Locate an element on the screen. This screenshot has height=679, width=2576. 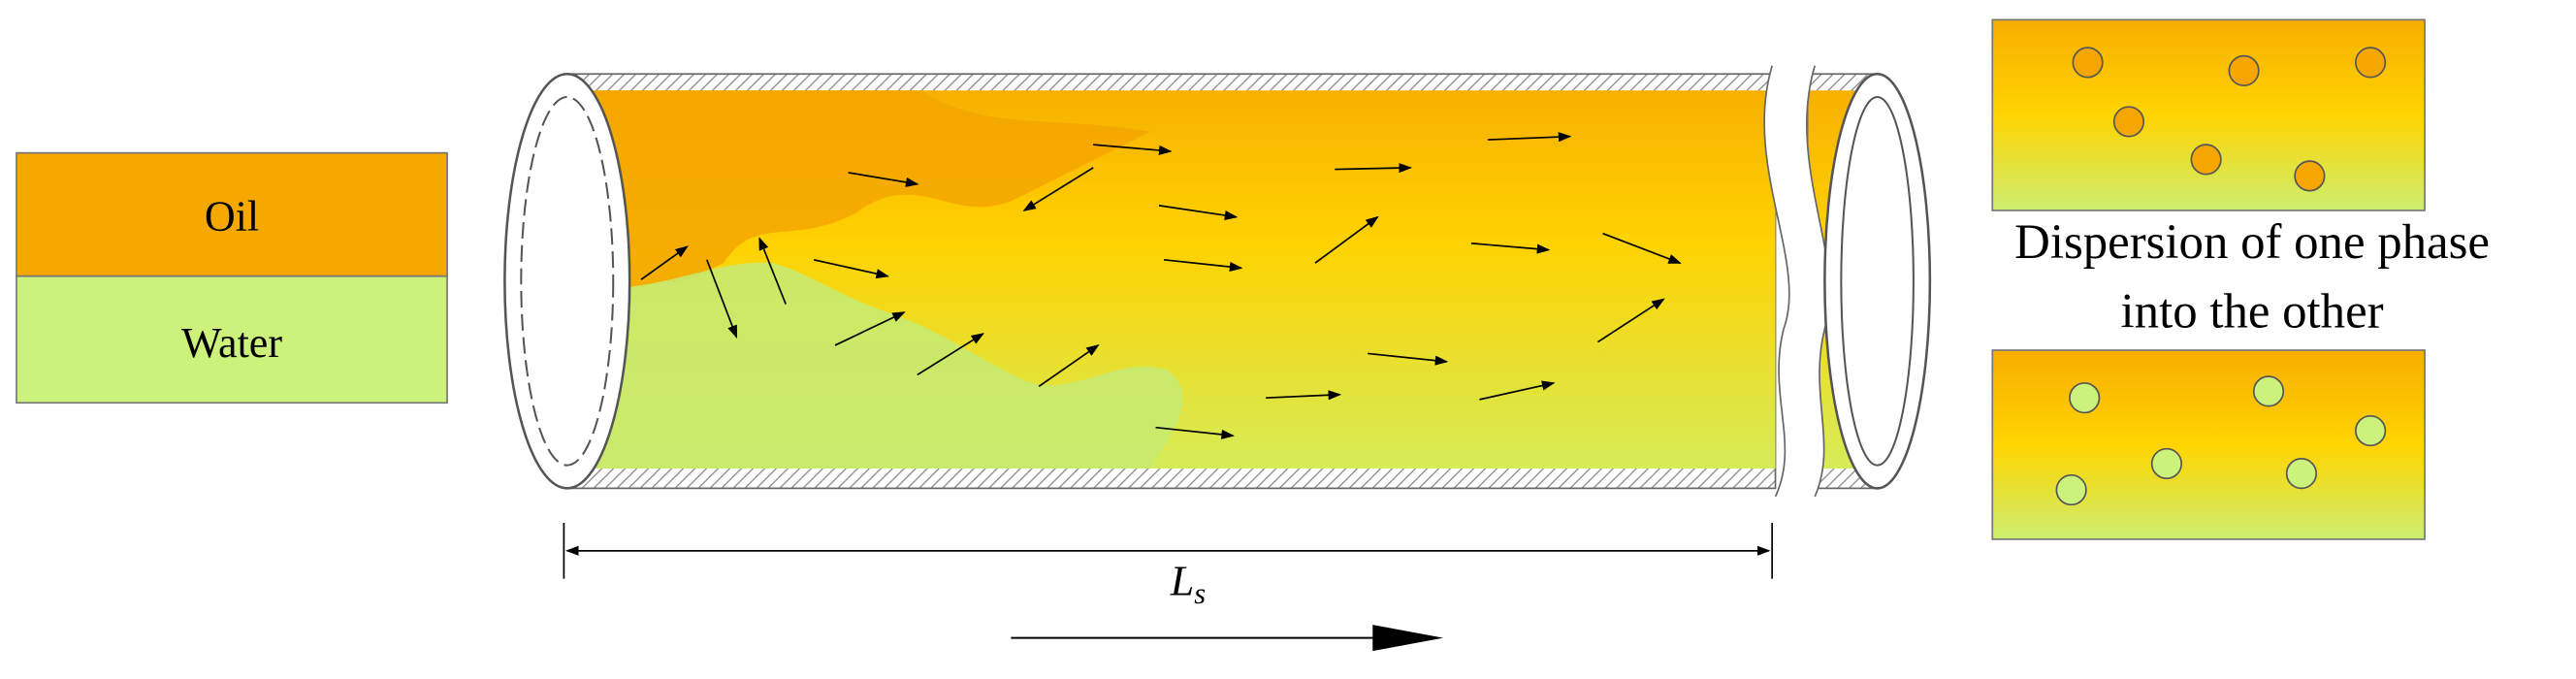
caption-line-1: Dispersion of one phase is located at coordinates (2252, 241).